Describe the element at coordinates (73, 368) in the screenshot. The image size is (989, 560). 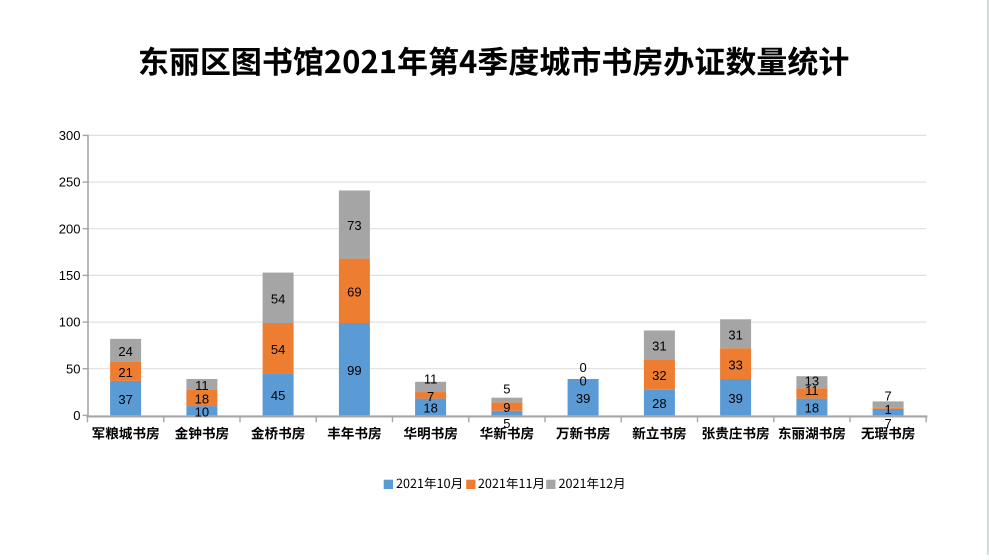
I see `svg-text: 50` at that location.